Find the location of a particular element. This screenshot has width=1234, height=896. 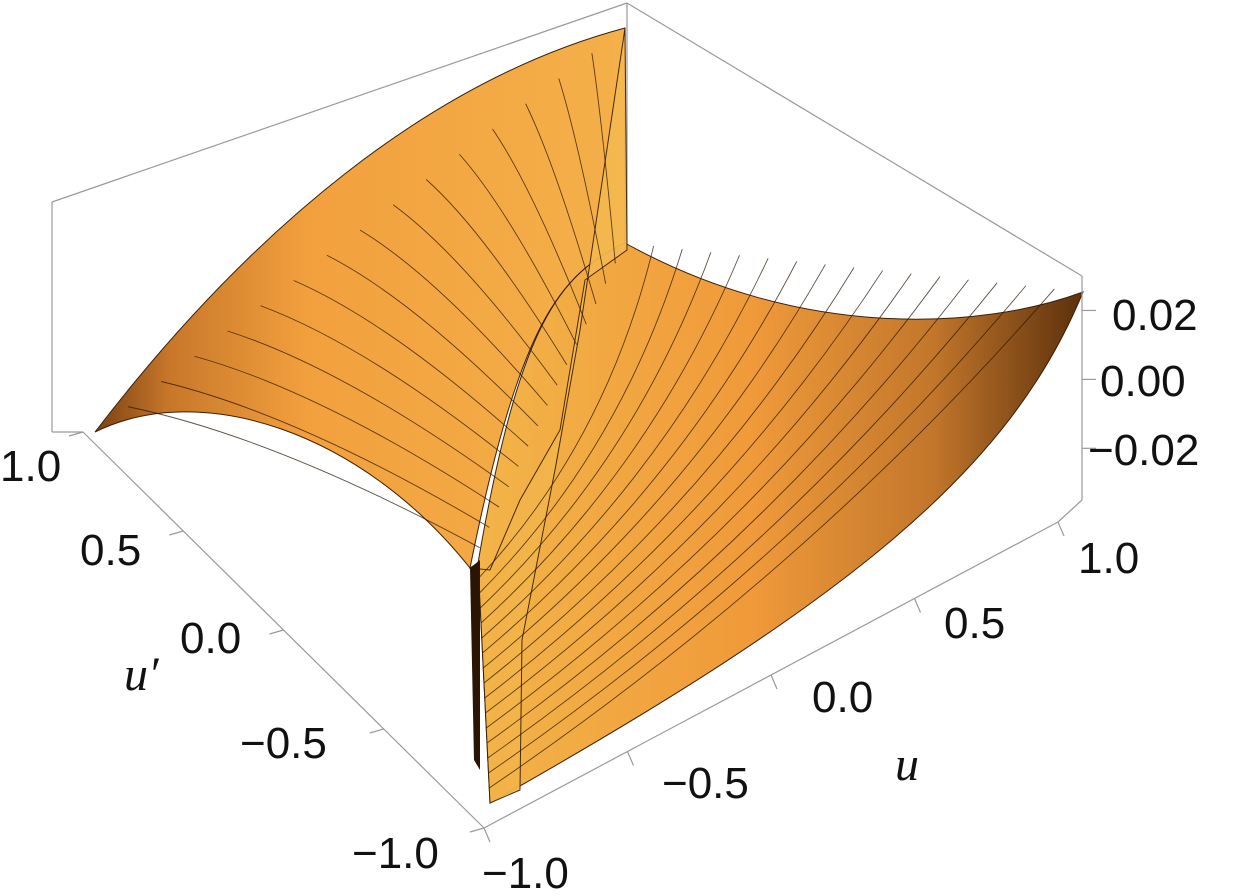

u-prime-axis-label: u′ is located at coordinates (142, 674).